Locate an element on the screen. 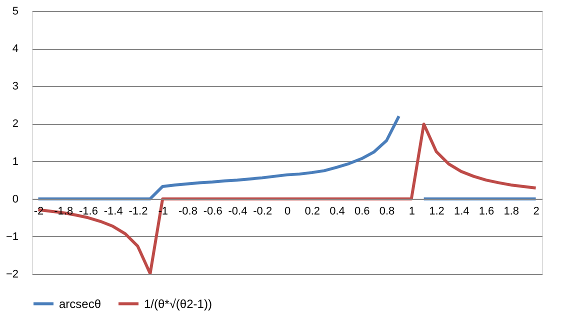 This screenshot has height=326, width=564. x-tick-label: 0 is located at coordinates (287, 211).